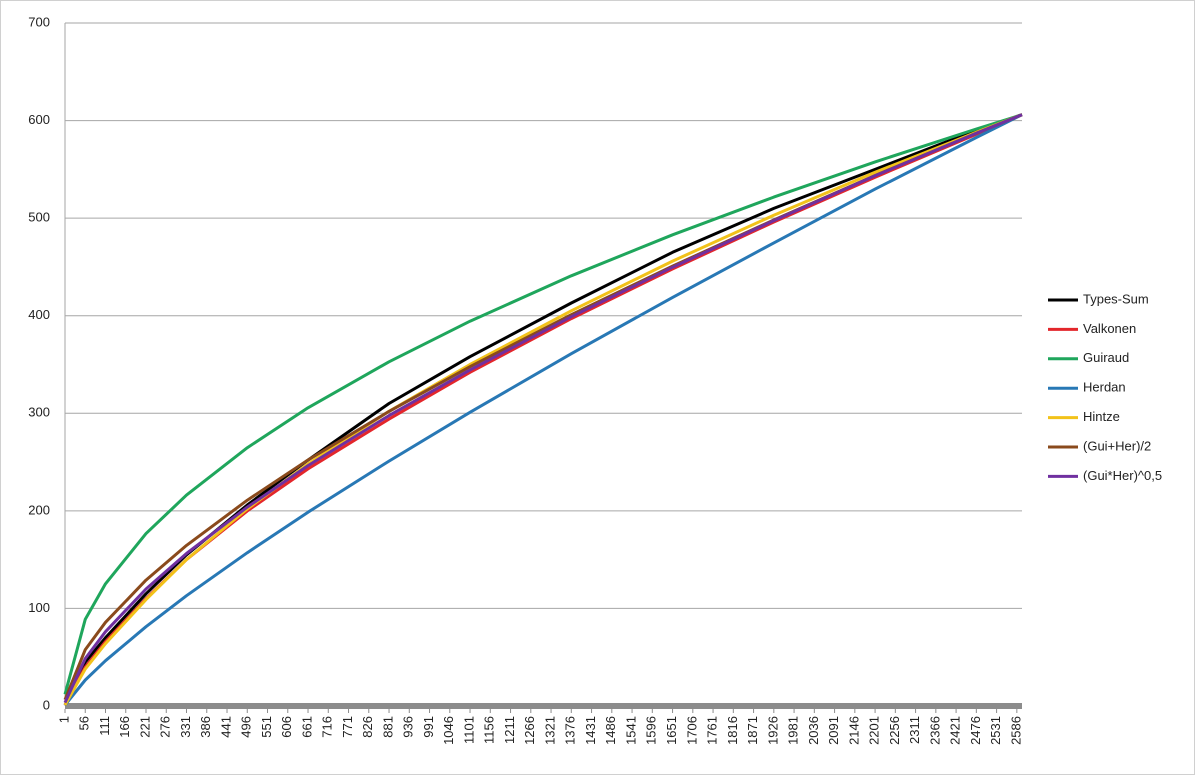  Describe the element at coordinates (39, 509) in the screenshot. I see `y-tick-label: 200` at that location.